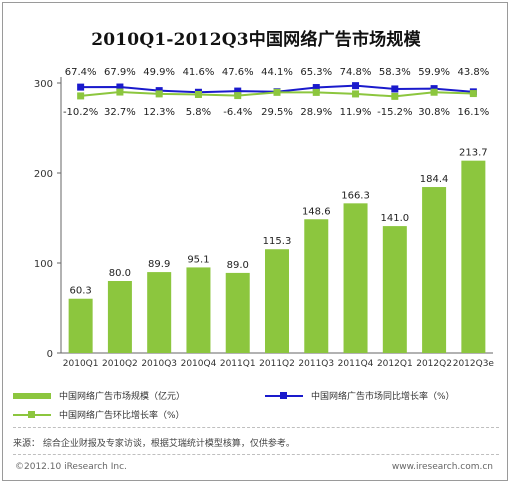 The height and width of the screenshot is (485, 512). I want to click on qoq-value-label: 11.9%, so click(356, 112).